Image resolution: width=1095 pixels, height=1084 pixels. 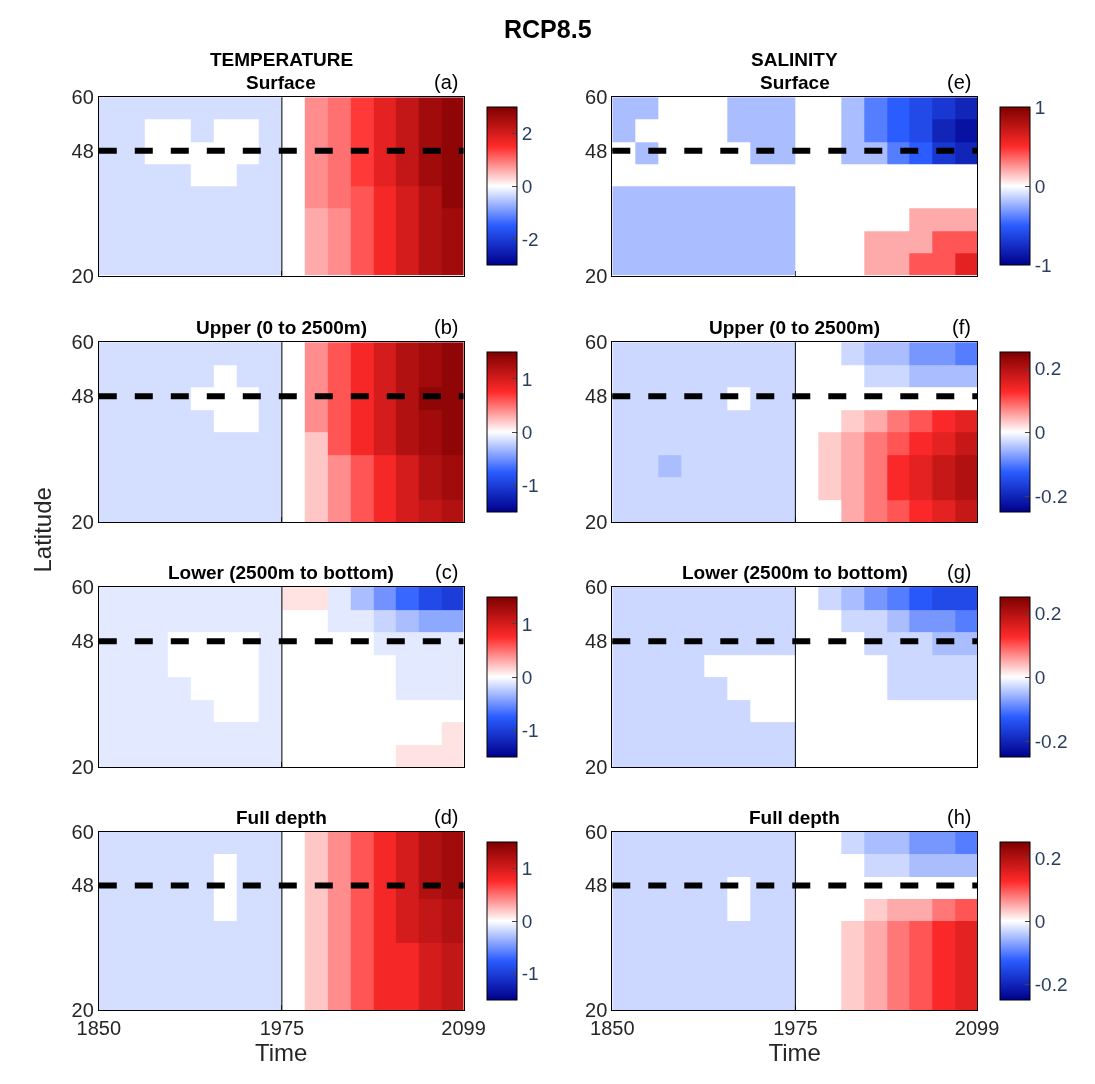 What do you see at coordinates (959, 572) in the screenshot?
I see `text: (g)` at bounding box center [959, 572].